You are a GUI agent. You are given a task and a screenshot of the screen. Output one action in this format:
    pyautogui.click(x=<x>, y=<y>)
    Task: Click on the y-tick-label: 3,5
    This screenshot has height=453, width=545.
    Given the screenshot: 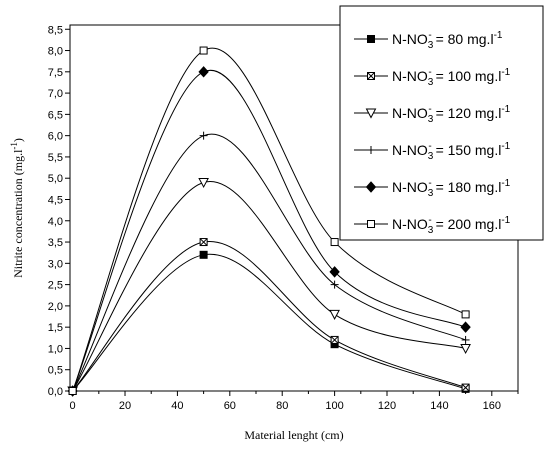 What is the action you would take?
    pyautogui.click(x=55, y=243)
    